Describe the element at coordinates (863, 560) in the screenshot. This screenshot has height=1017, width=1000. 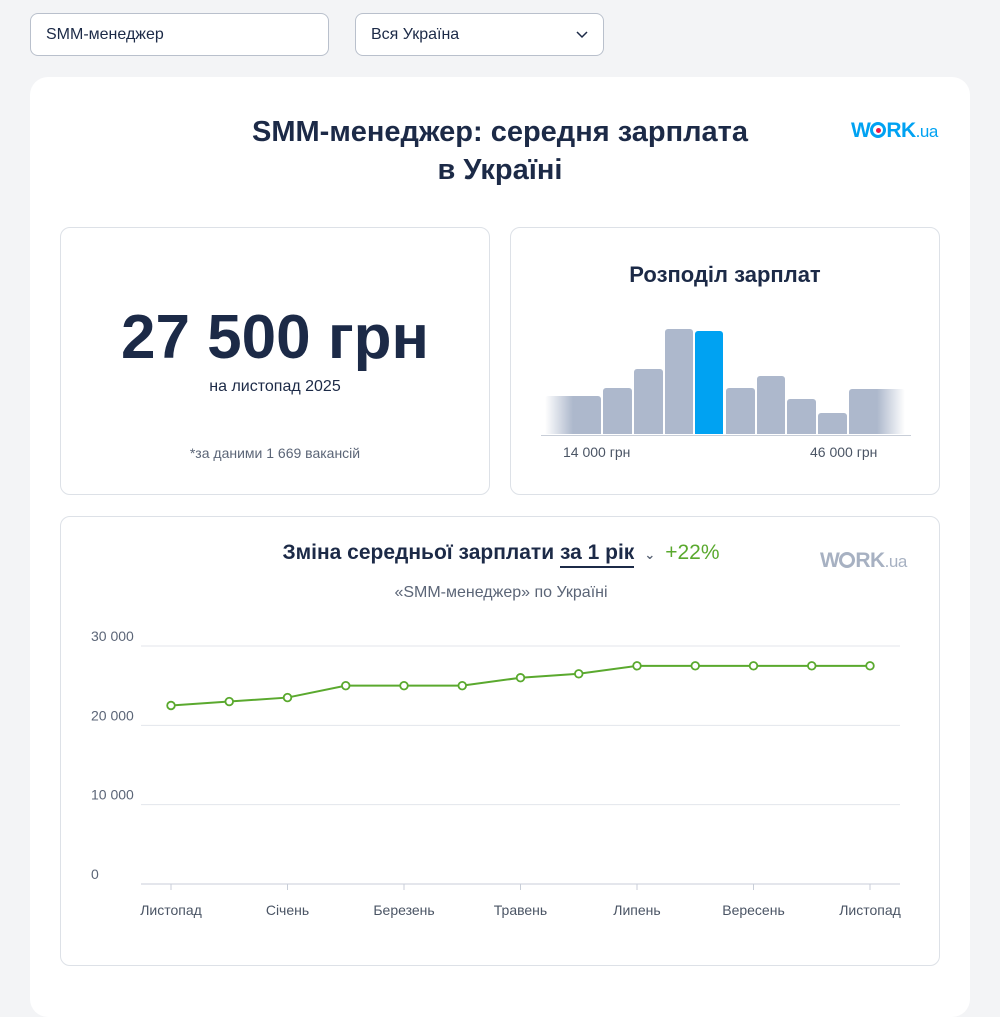
I see `worka-logo-gray: W RK.ua` at that location.